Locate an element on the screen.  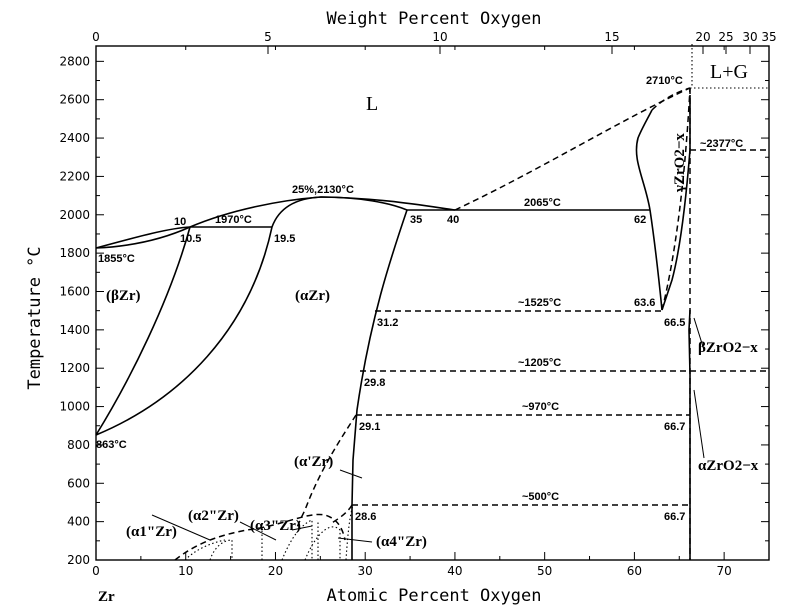
ordering-dome is located at coordinates (260, 537).